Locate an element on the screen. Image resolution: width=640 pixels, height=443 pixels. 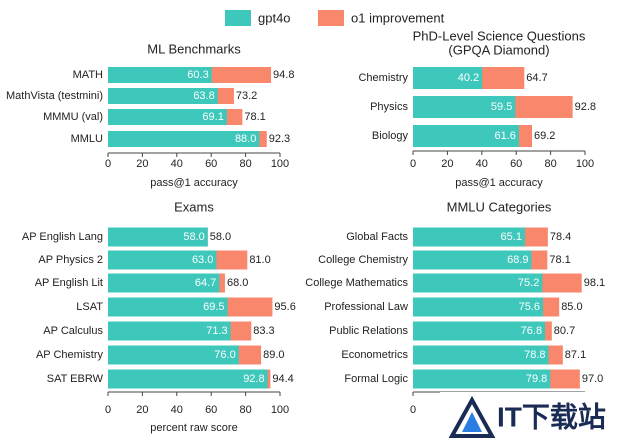
category-label: Public Relations is located at coordinates (368, 331).